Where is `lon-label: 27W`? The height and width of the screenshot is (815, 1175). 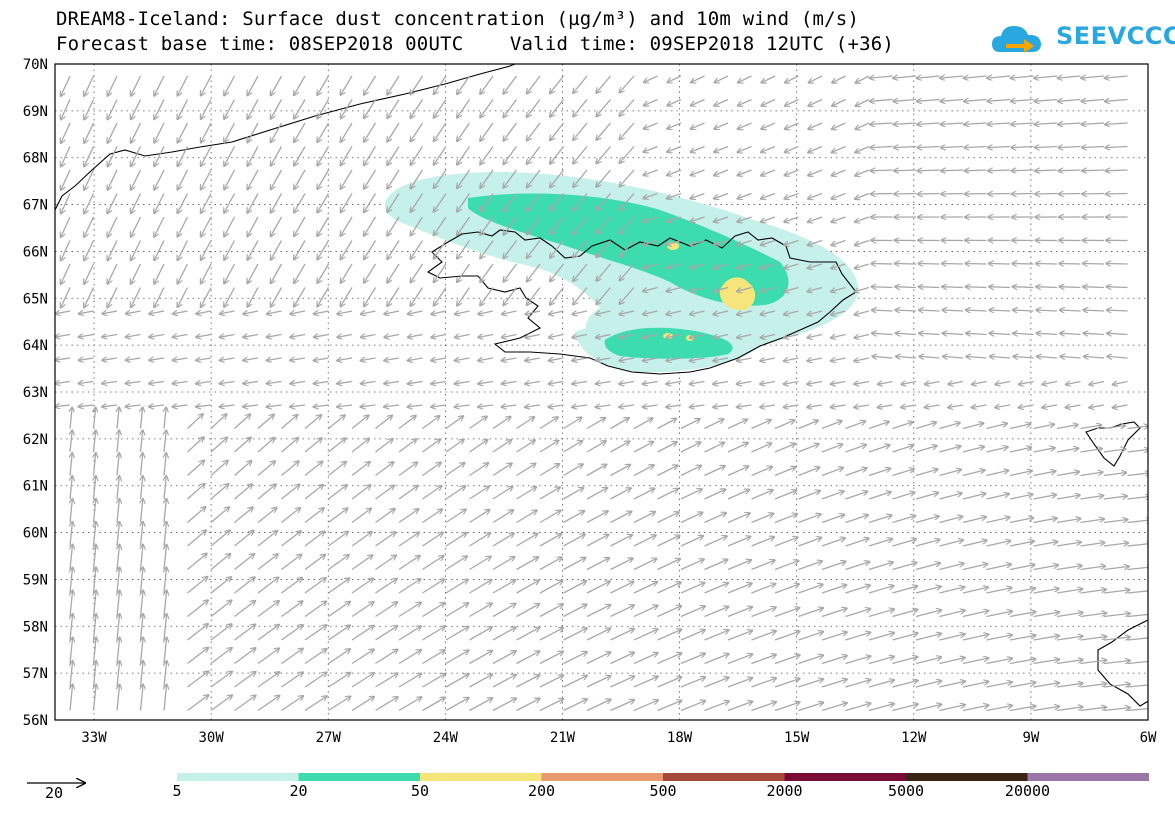 lon-label: 27W is located at coordinates (329, 738).